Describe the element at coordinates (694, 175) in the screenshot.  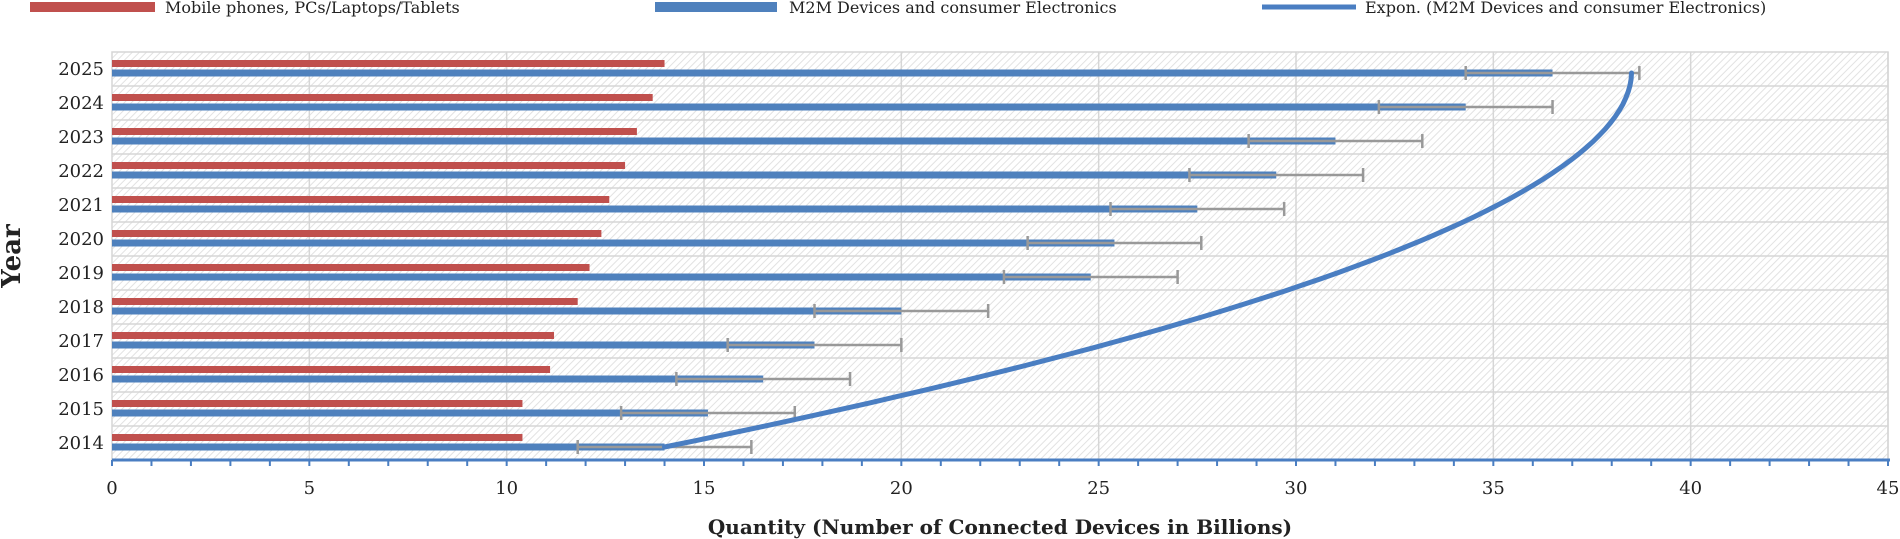
I see `bar-m2m-2022` at that location.